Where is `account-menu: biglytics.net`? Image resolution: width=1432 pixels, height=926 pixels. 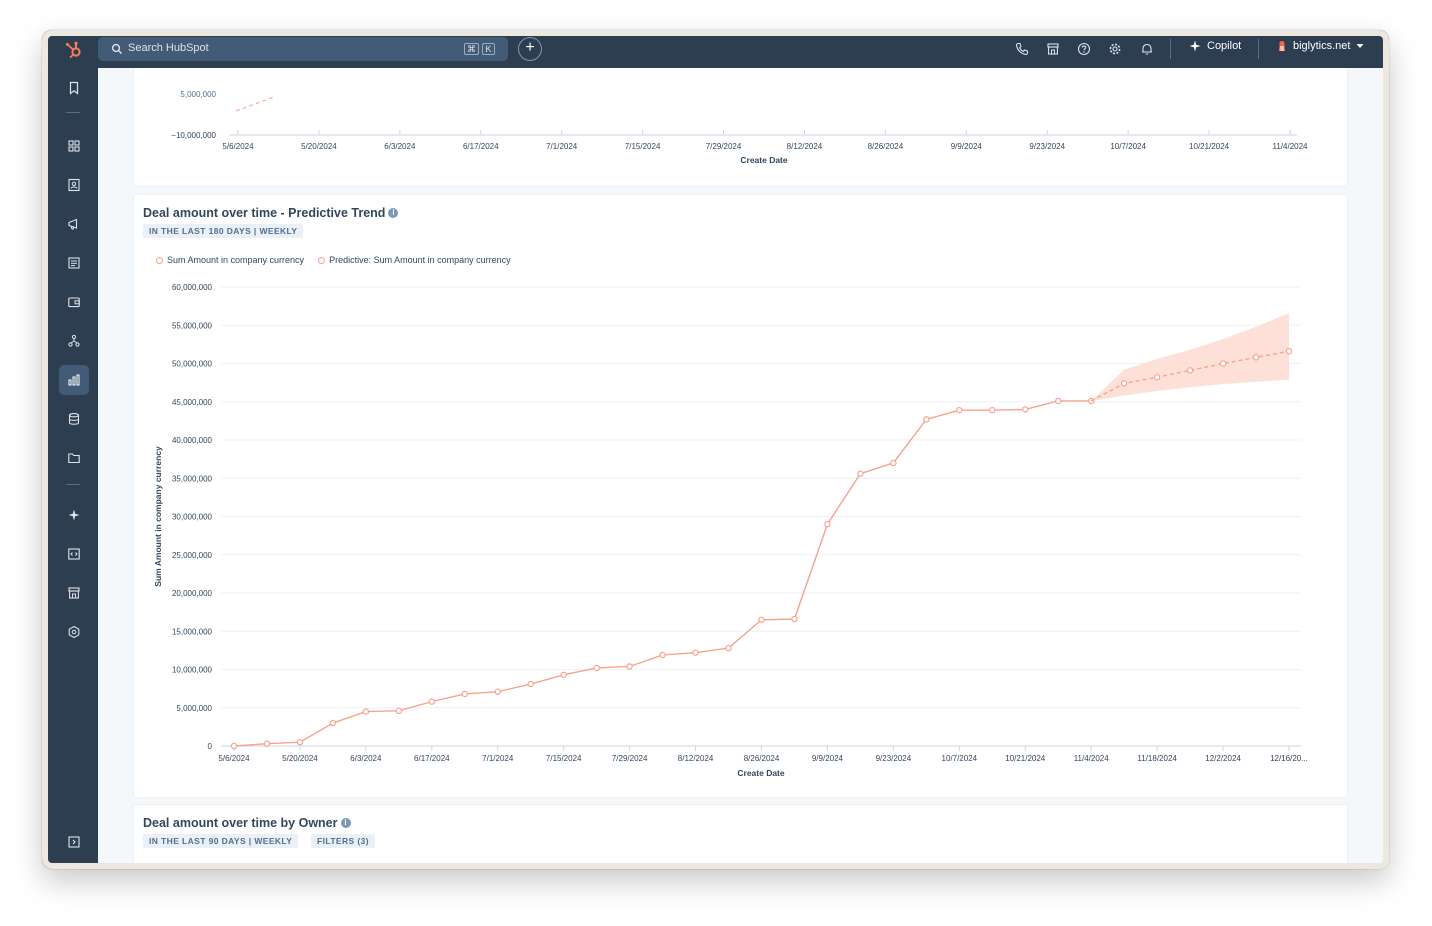 account-menu: biglytics.net is located at coordinates (1320, 46).